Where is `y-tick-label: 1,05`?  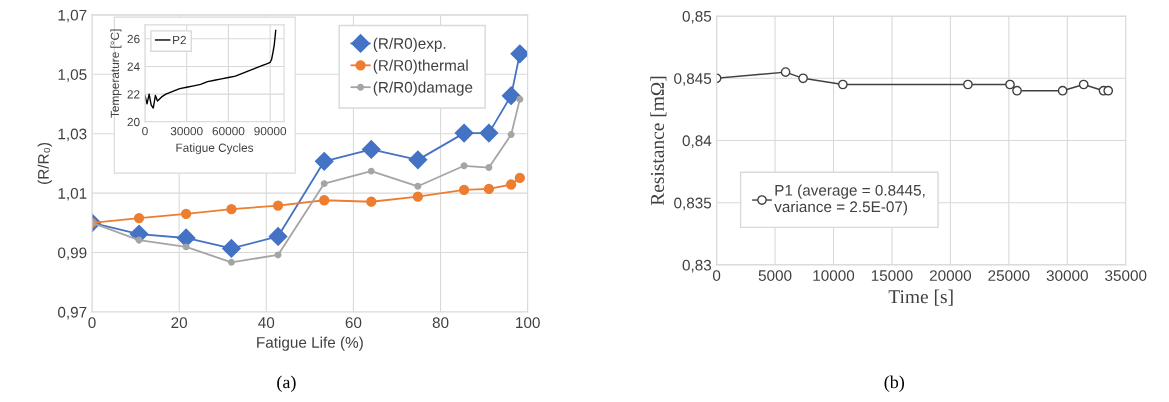 y-tick-label: 1,05 is located at coordinates (72, 75).